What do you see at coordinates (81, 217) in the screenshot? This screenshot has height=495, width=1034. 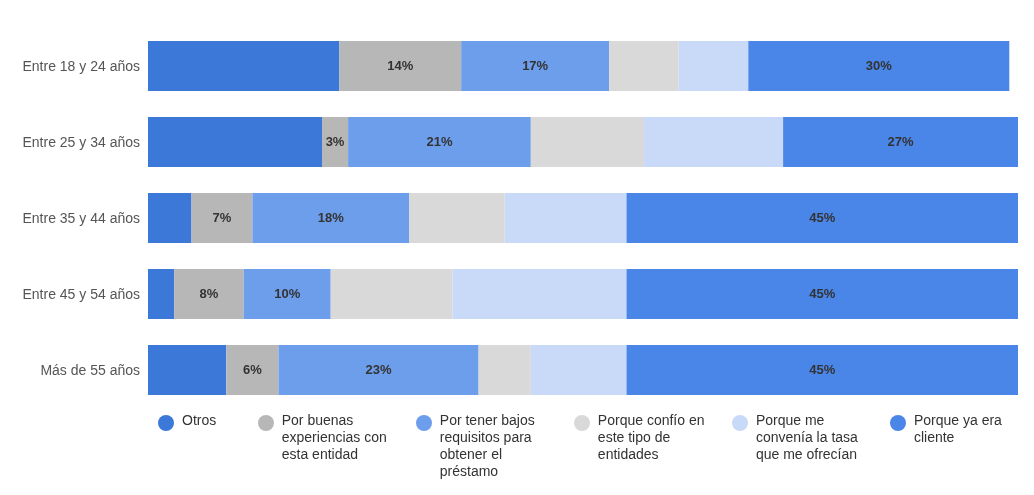 I see `y-tick-label: Entre 35 y 44 años` at bounding box center [81, 217].